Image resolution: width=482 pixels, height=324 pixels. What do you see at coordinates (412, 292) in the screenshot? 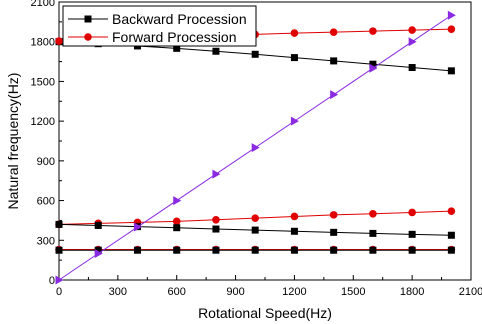
I see `x-tick-label: 1800` at bounding box center [412, 292].